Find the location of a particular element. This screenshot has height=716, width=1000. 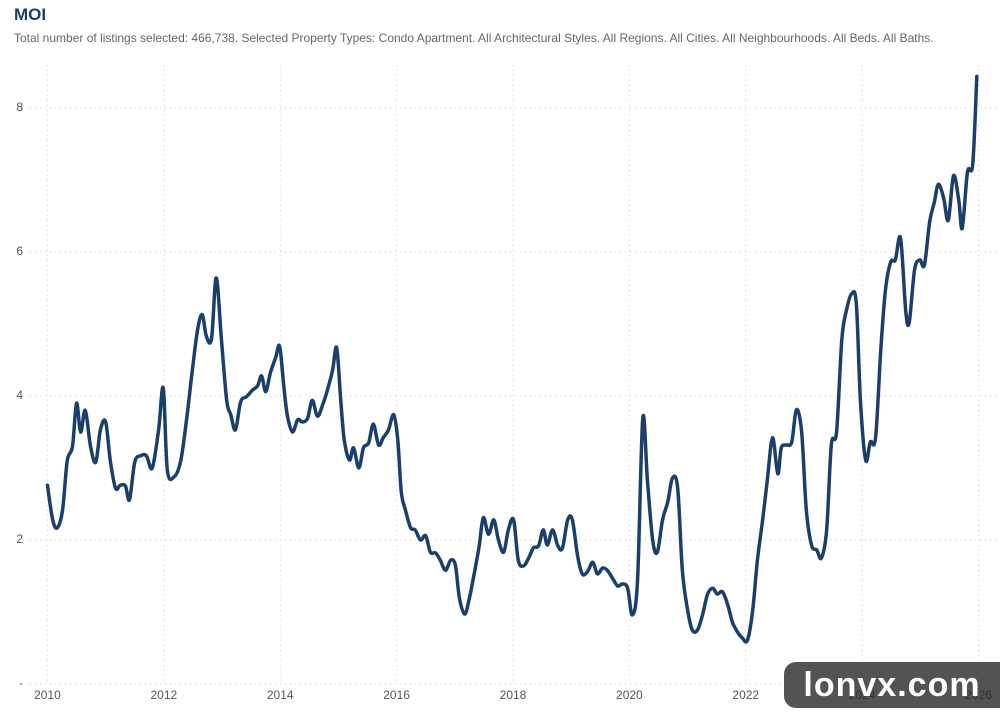

x-tick-label: 2010 is located at coordinates (47, 695).